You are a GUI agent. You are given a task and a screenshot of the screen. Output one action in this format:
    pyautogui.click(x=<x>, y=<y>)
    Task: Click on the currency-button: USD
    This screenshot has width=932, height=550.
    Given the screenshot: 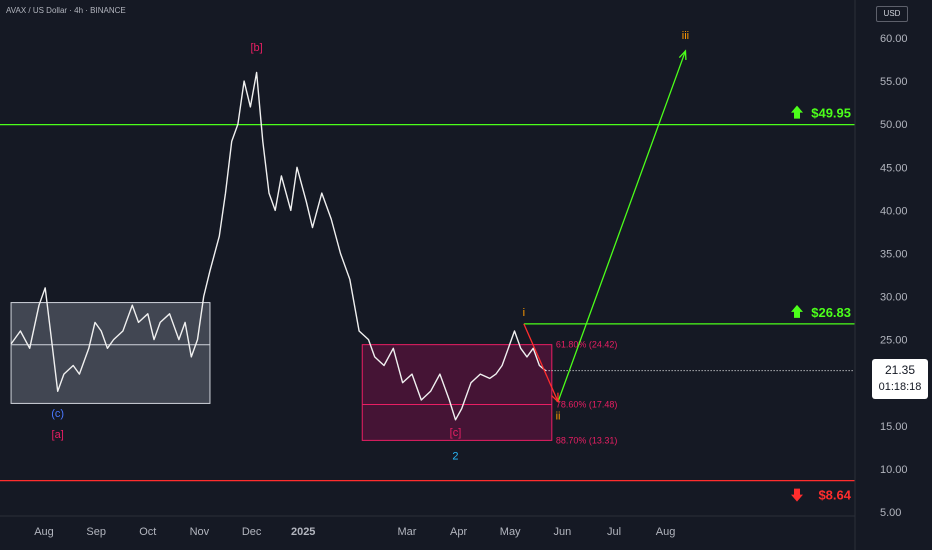 What is the action you would take?
    pyautogui.click(x=892, y=14)
    